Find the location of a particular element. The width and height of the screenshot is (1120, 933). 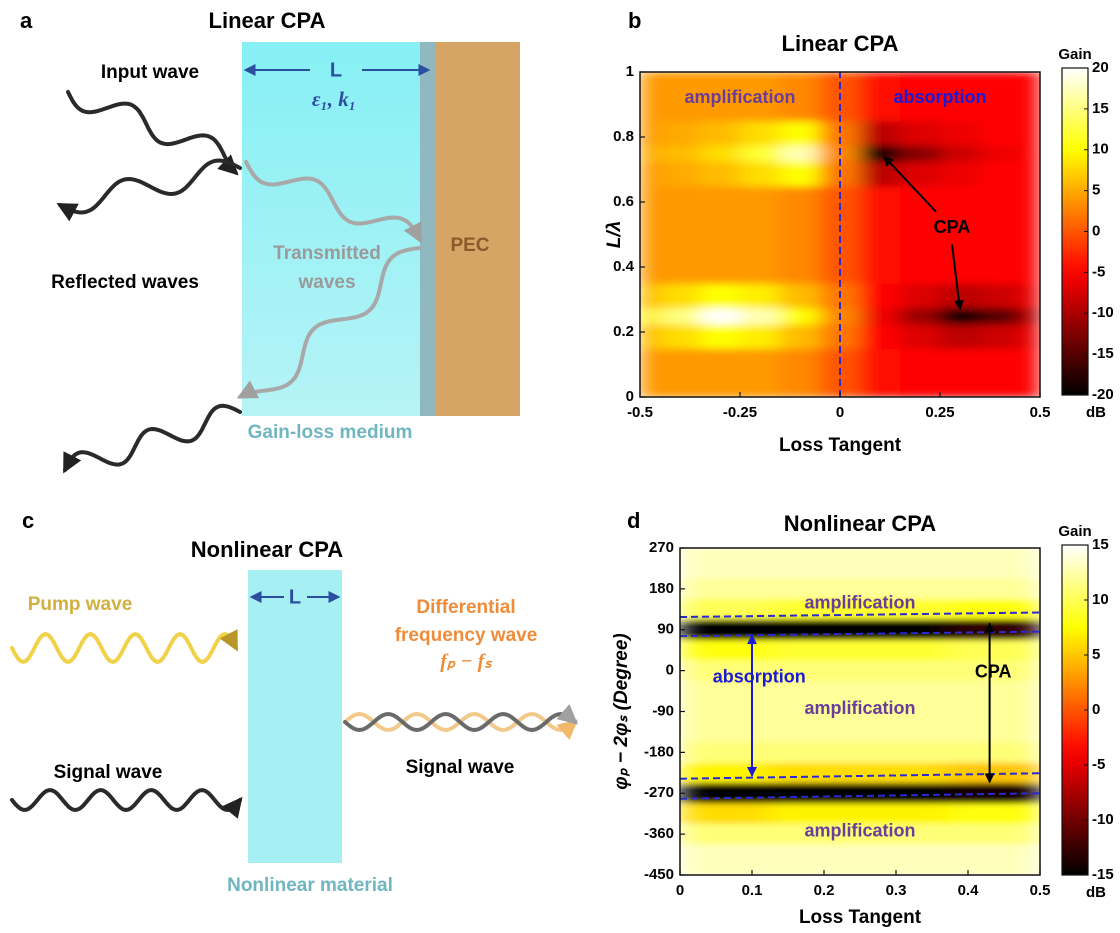

transmitted-label: waves is located at coordinates (326, 282).